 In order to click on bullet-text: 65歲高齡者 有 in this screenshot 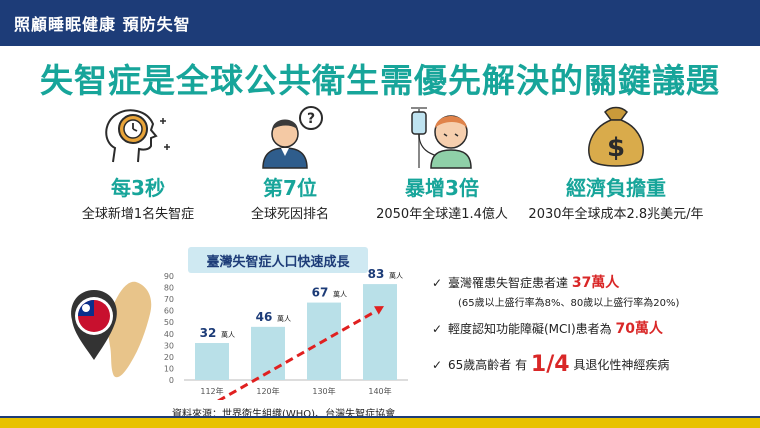, I will do `click(489, 365)`.